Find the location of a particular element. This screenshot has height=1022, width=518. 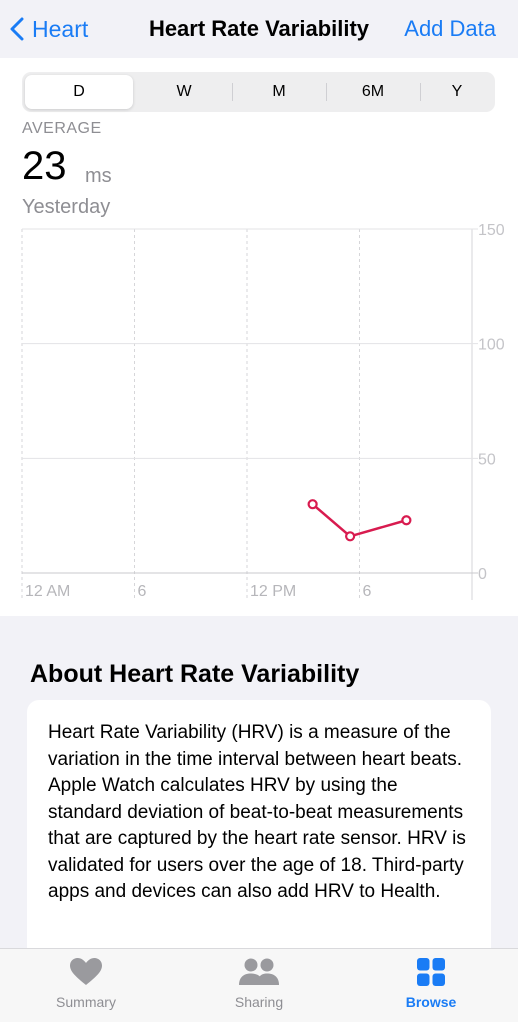

people-icon is located at coordinates (259, 971).